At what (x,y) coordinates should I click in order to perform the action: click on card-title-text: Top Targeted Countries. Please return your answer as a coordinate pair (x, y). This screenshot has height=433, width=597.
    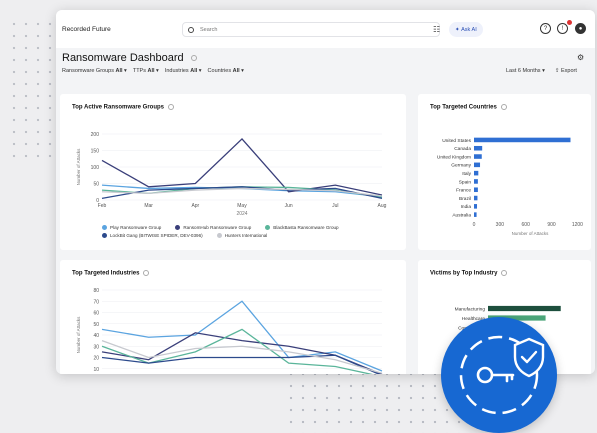
    Looking at the image, I should click on (463, 107).